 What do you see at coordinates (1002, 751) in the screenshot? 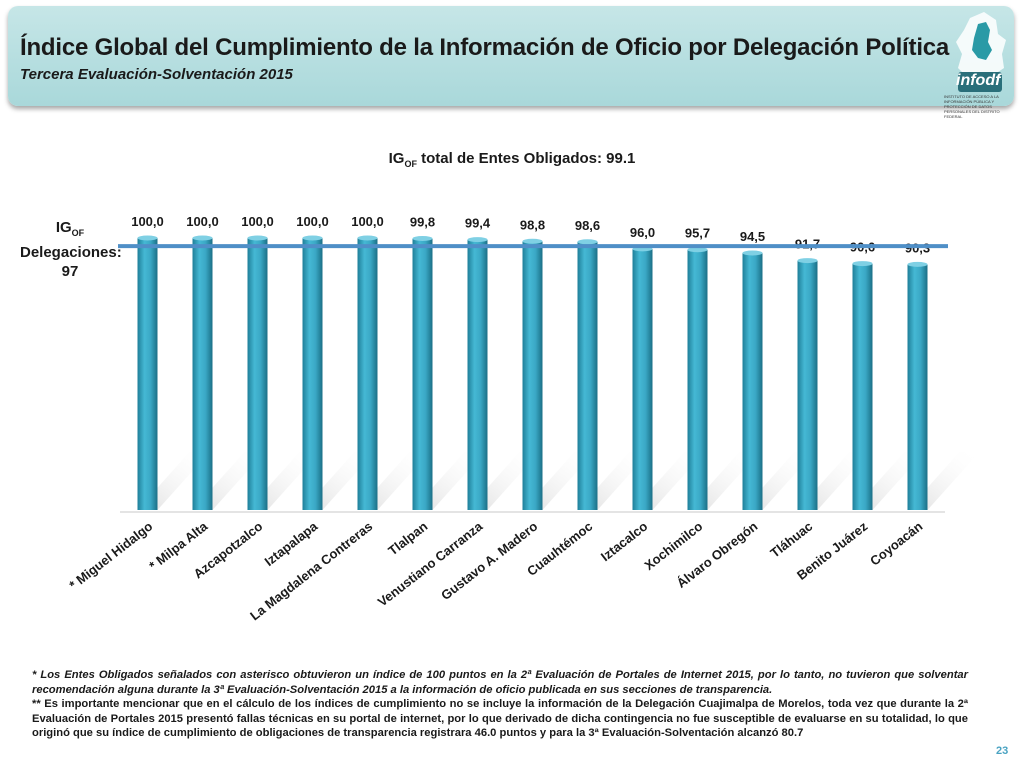
I see `page-number: 23` at bounding box center [1002, 751].